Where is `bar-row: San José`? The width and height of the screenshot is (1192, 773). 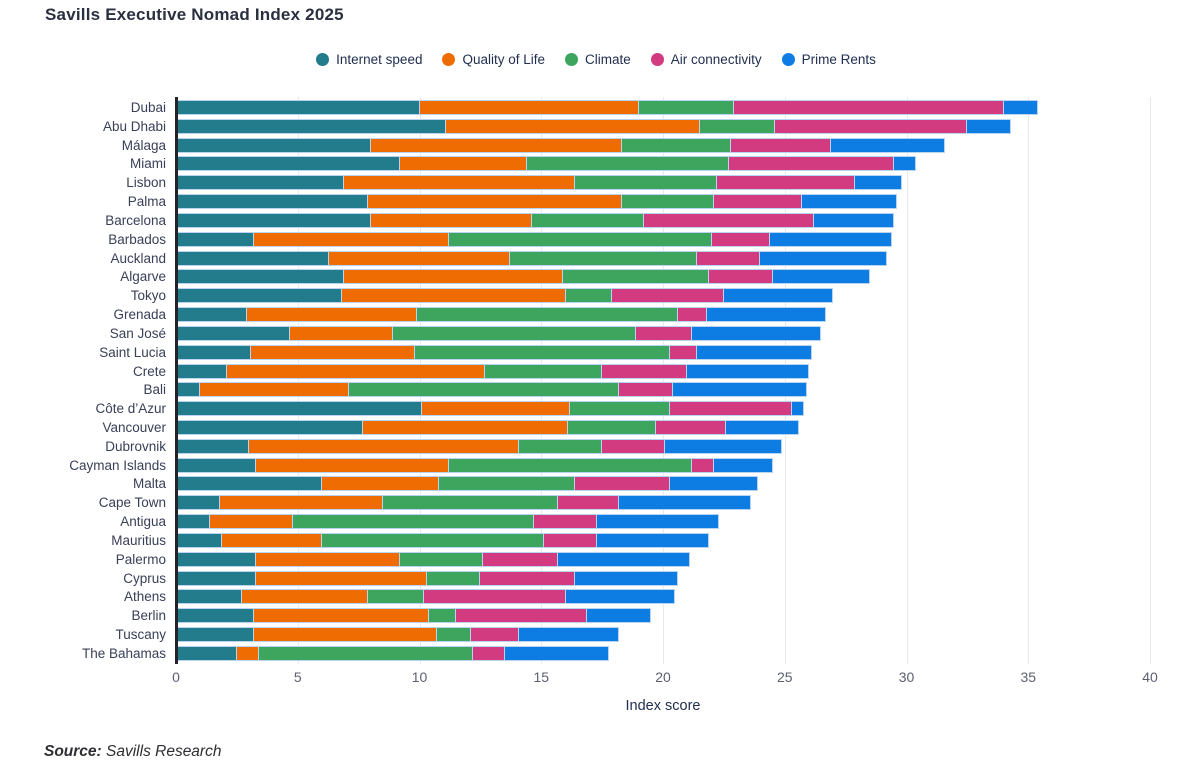 bar-row: San José is located at coordinates (519, 333).